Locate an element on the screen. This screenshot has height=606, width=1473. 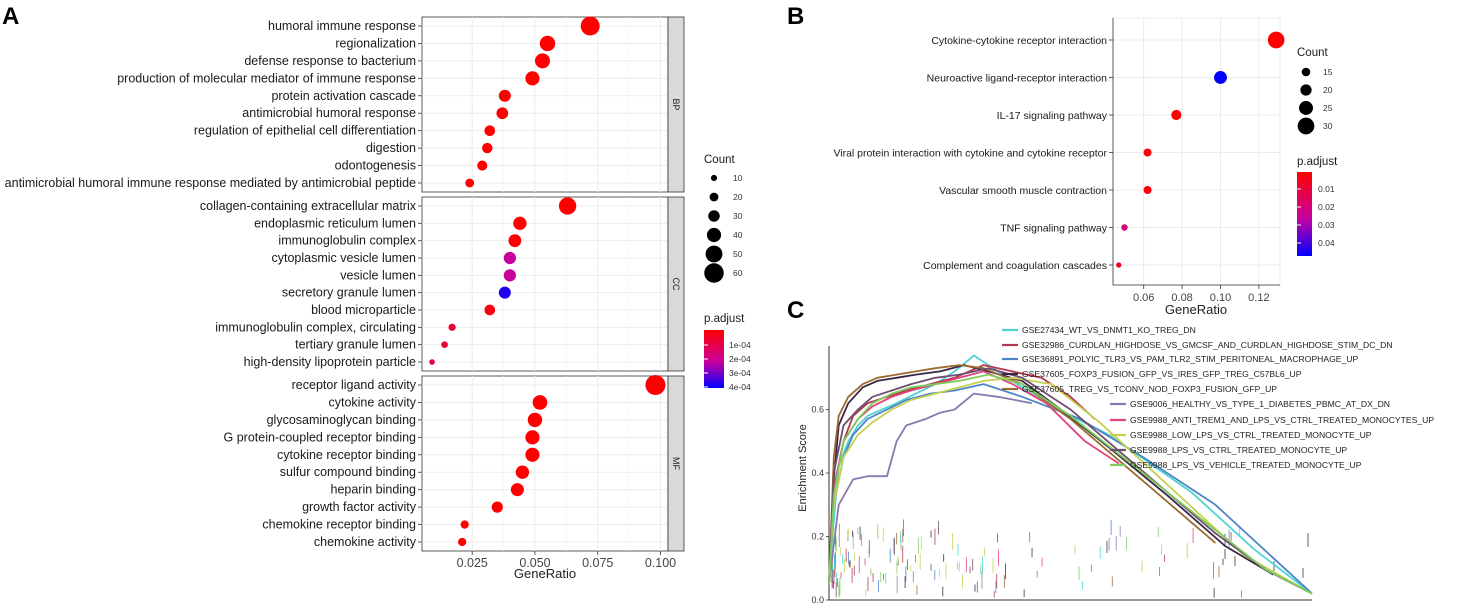
size-legend-label: 15 is located at coordinates (1328, 72).